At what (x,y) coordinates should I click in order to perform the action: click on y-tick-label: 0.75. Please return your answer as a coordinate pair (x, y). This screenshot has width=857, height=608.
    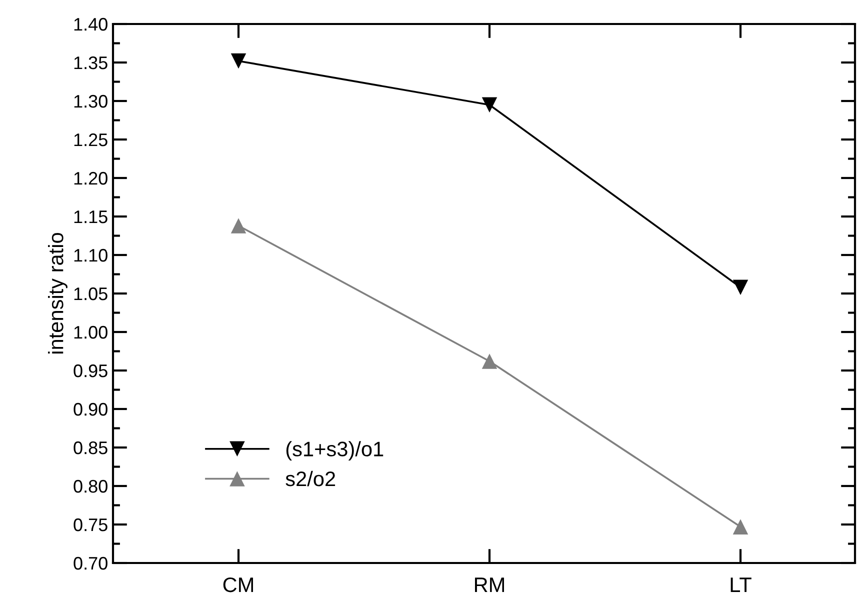
    Looking at the image, I should click on (91, 525).